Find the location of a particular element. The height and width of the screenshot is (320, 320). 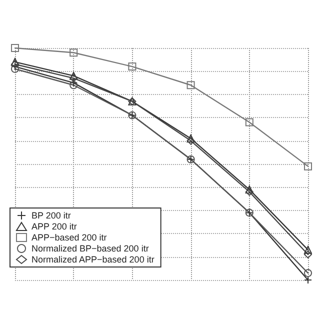

legend-label: APP 200 itr is located at coordinates (54, 227).